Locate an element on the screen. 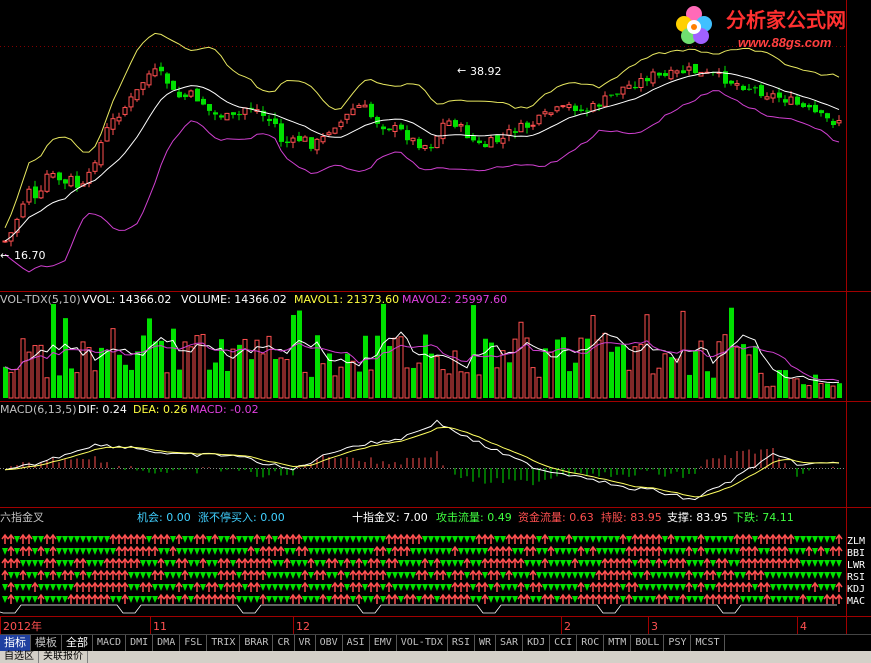 Image resolution: width=871 pixels, height=663 pixels. tab-template: 模板 is located at coordinates (46, 643).